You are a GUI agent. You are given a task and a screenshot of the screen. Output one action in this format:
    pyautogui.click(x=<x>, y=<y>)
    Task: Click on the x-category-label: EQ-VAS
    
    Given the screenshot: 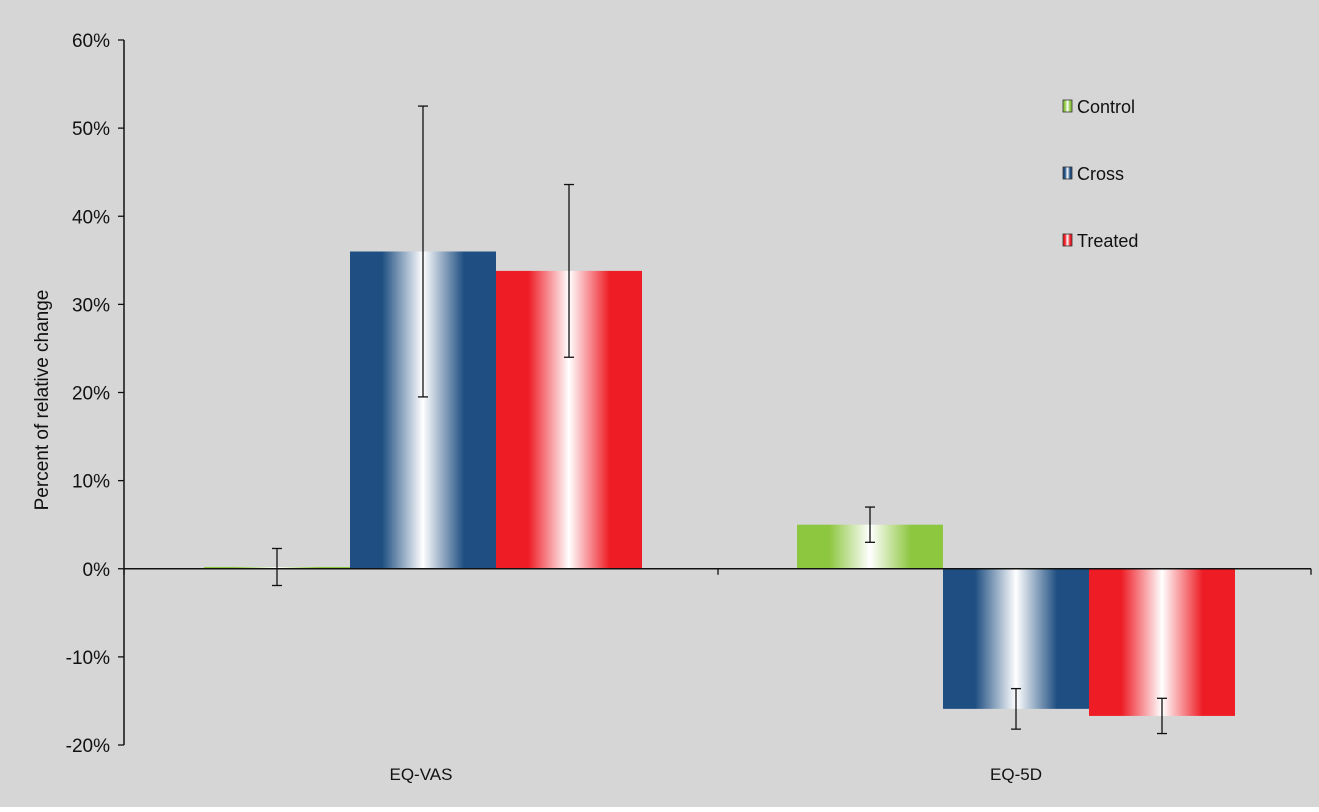 What is the action you would take?
    pyautogui.click(x=421, y=774)
    